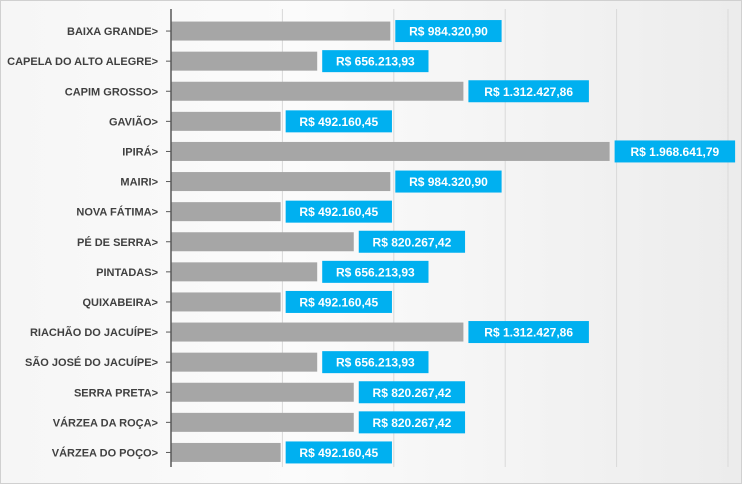 This screenshot has width=742, height=485. What do you see at coordinates (112, 32) in the screenshot?
I see `category-label: BAIXA GRANDE>` at bounding box center [112, 32].